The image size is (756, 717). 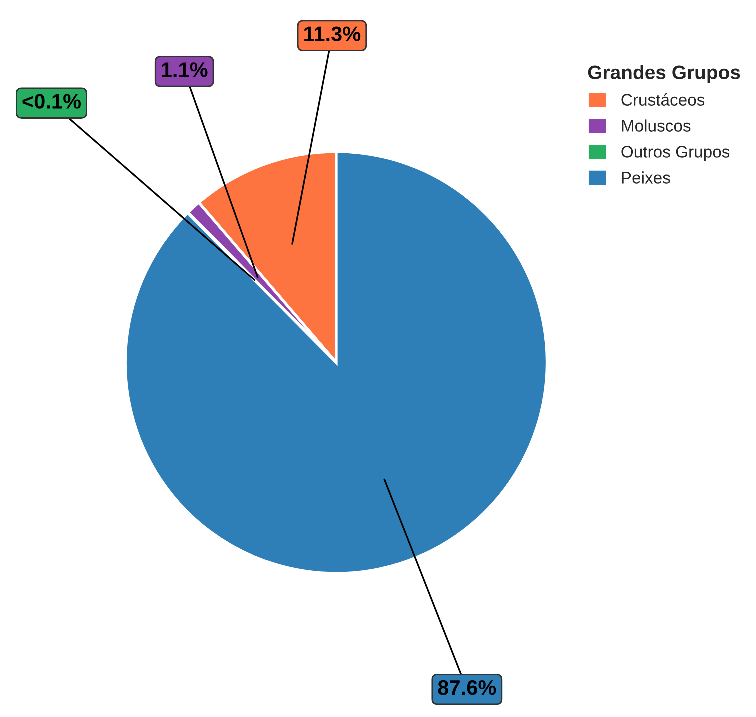 What do you see at coordinates (332, 34) in the screenshot?
I see `data-label: 11.3%` at bounding box center [332, 34].